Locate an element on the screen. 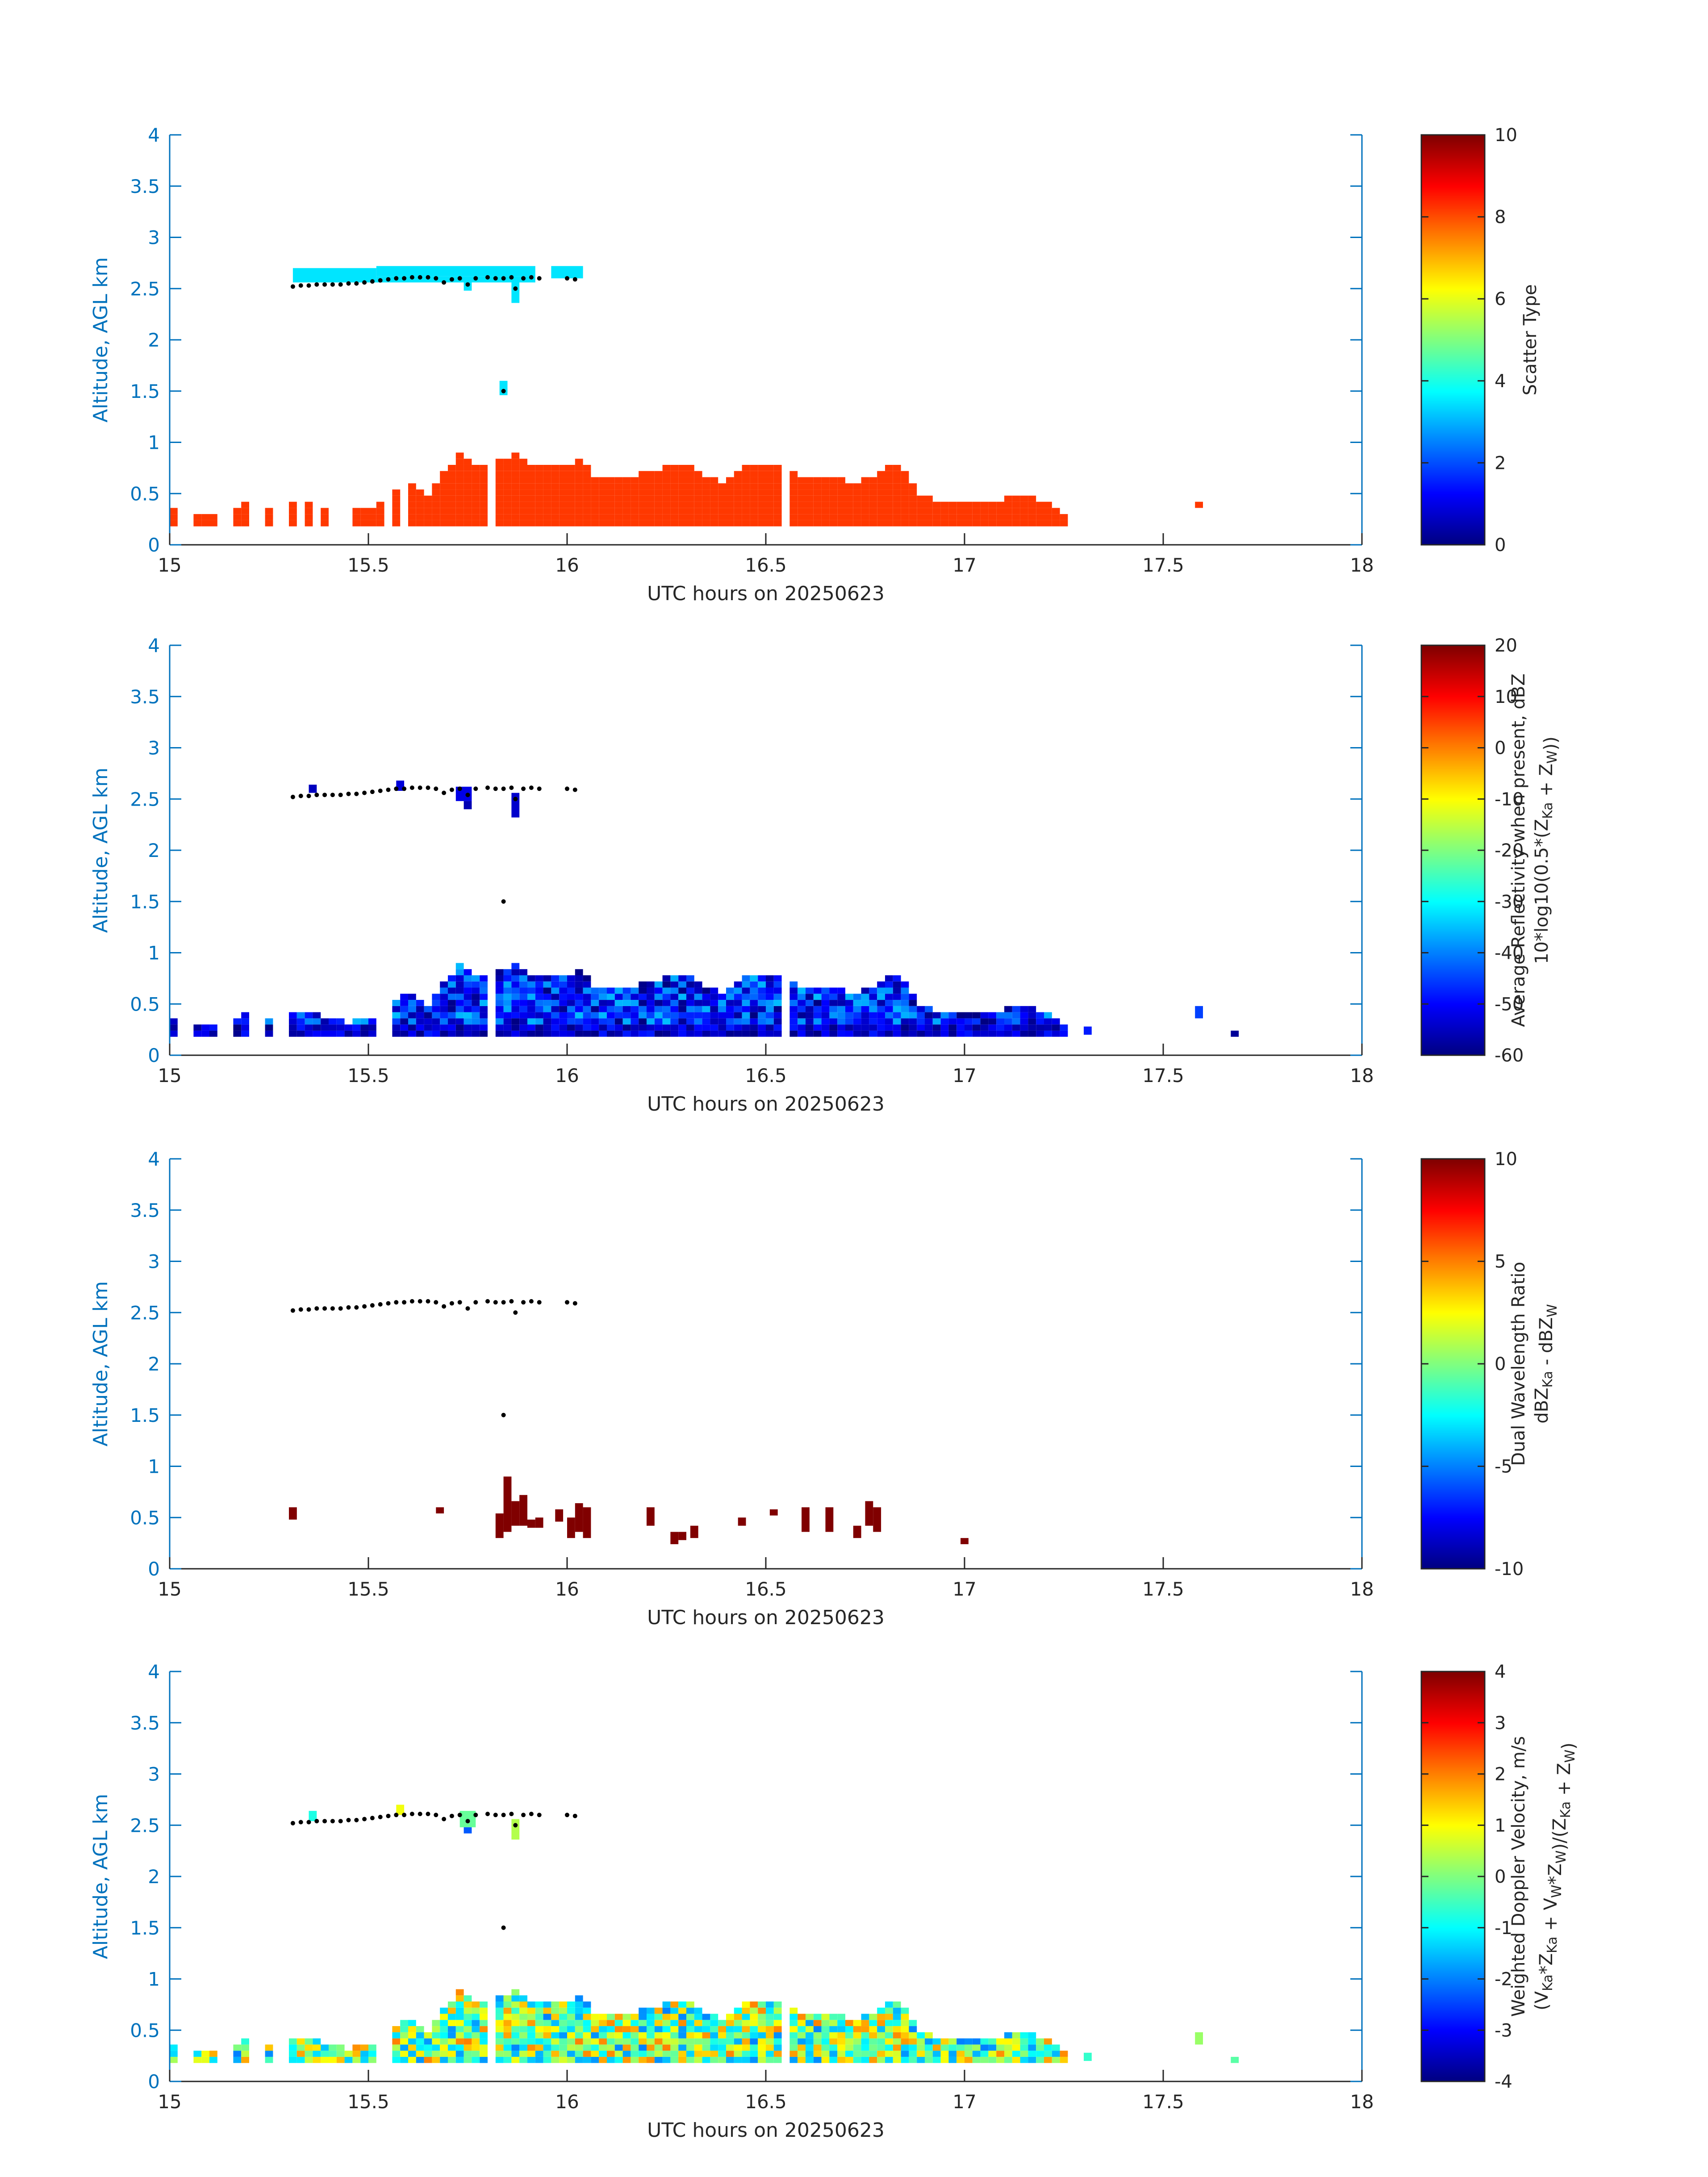  colorbar-tick-label: -60 is located at coordinates (1509, 1055).